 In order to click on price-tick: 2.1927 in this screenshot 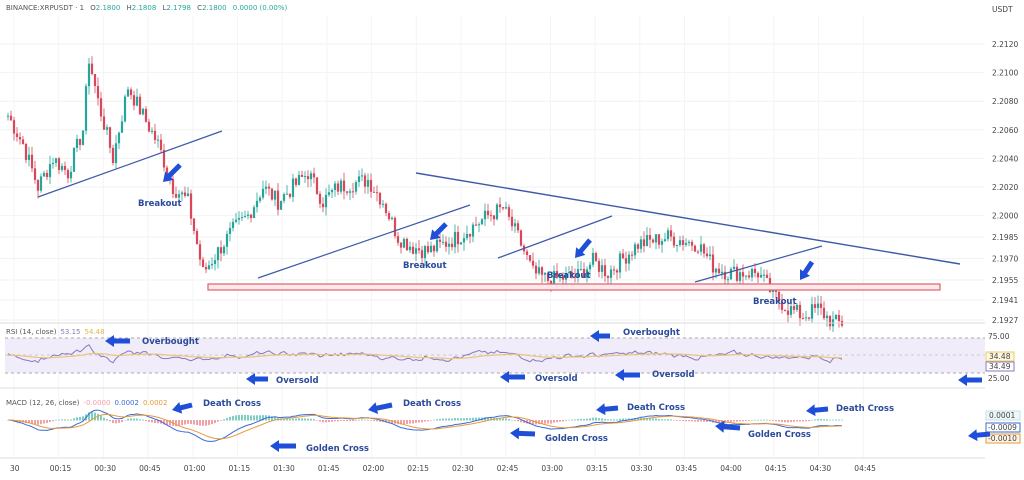, I will do `click(1005, 320)`.